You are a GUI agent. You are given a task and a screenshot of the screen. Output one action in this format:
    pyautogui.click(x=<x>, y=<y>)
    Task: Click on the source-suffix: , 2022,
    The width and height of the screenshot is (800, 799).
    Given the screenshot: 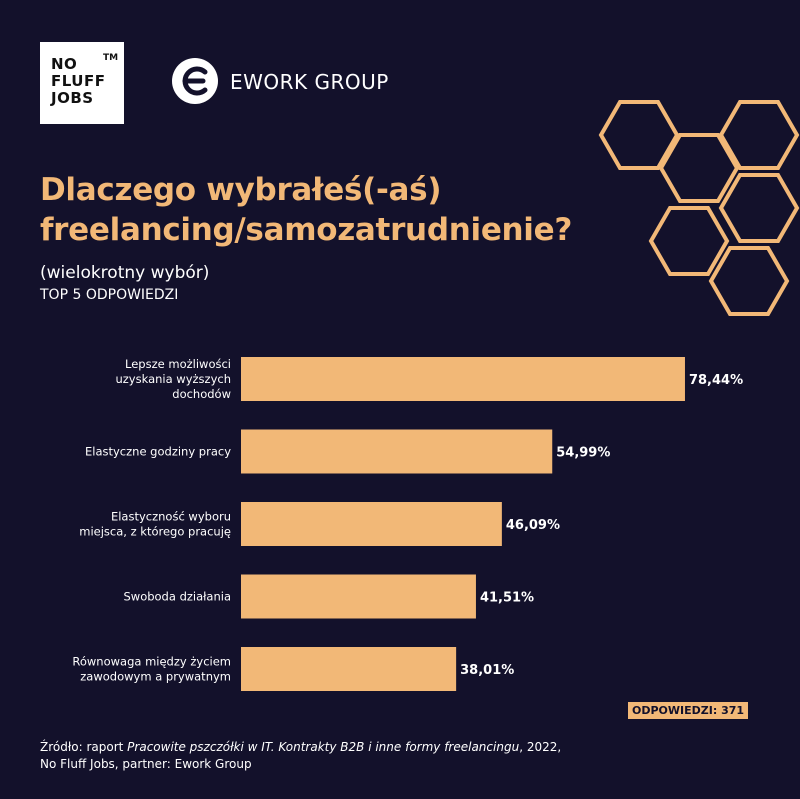 What is the action you would take?
    pyautogui.click(x=540, y=747)
    